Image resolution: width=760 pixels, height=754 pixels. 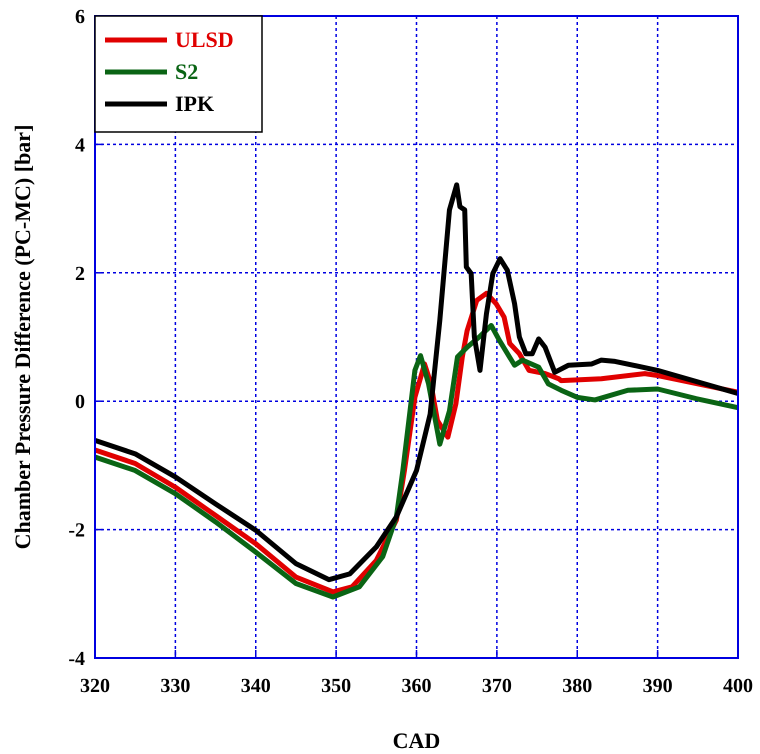 What do you see at coordinates (186, 71) in the screenshot?
I see `legend-label: S2` at bounding box center [186, 71].